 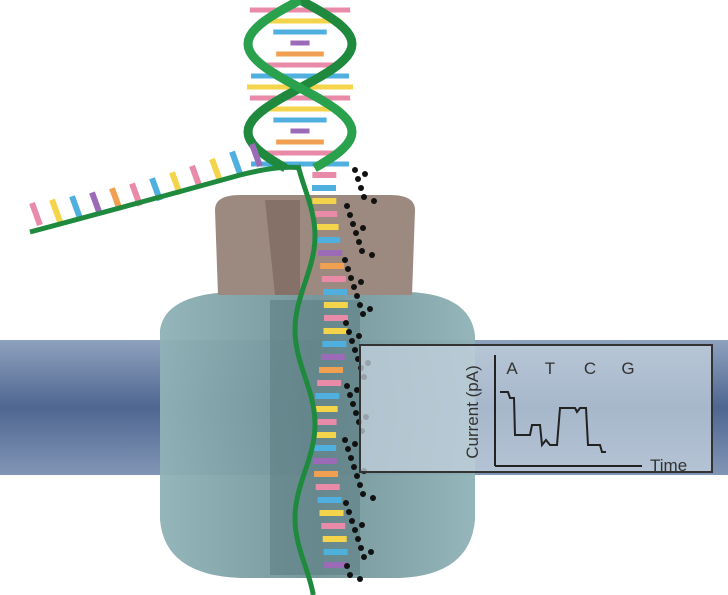 I want to click on pore-cap-shade, so click(x=282, y=247).